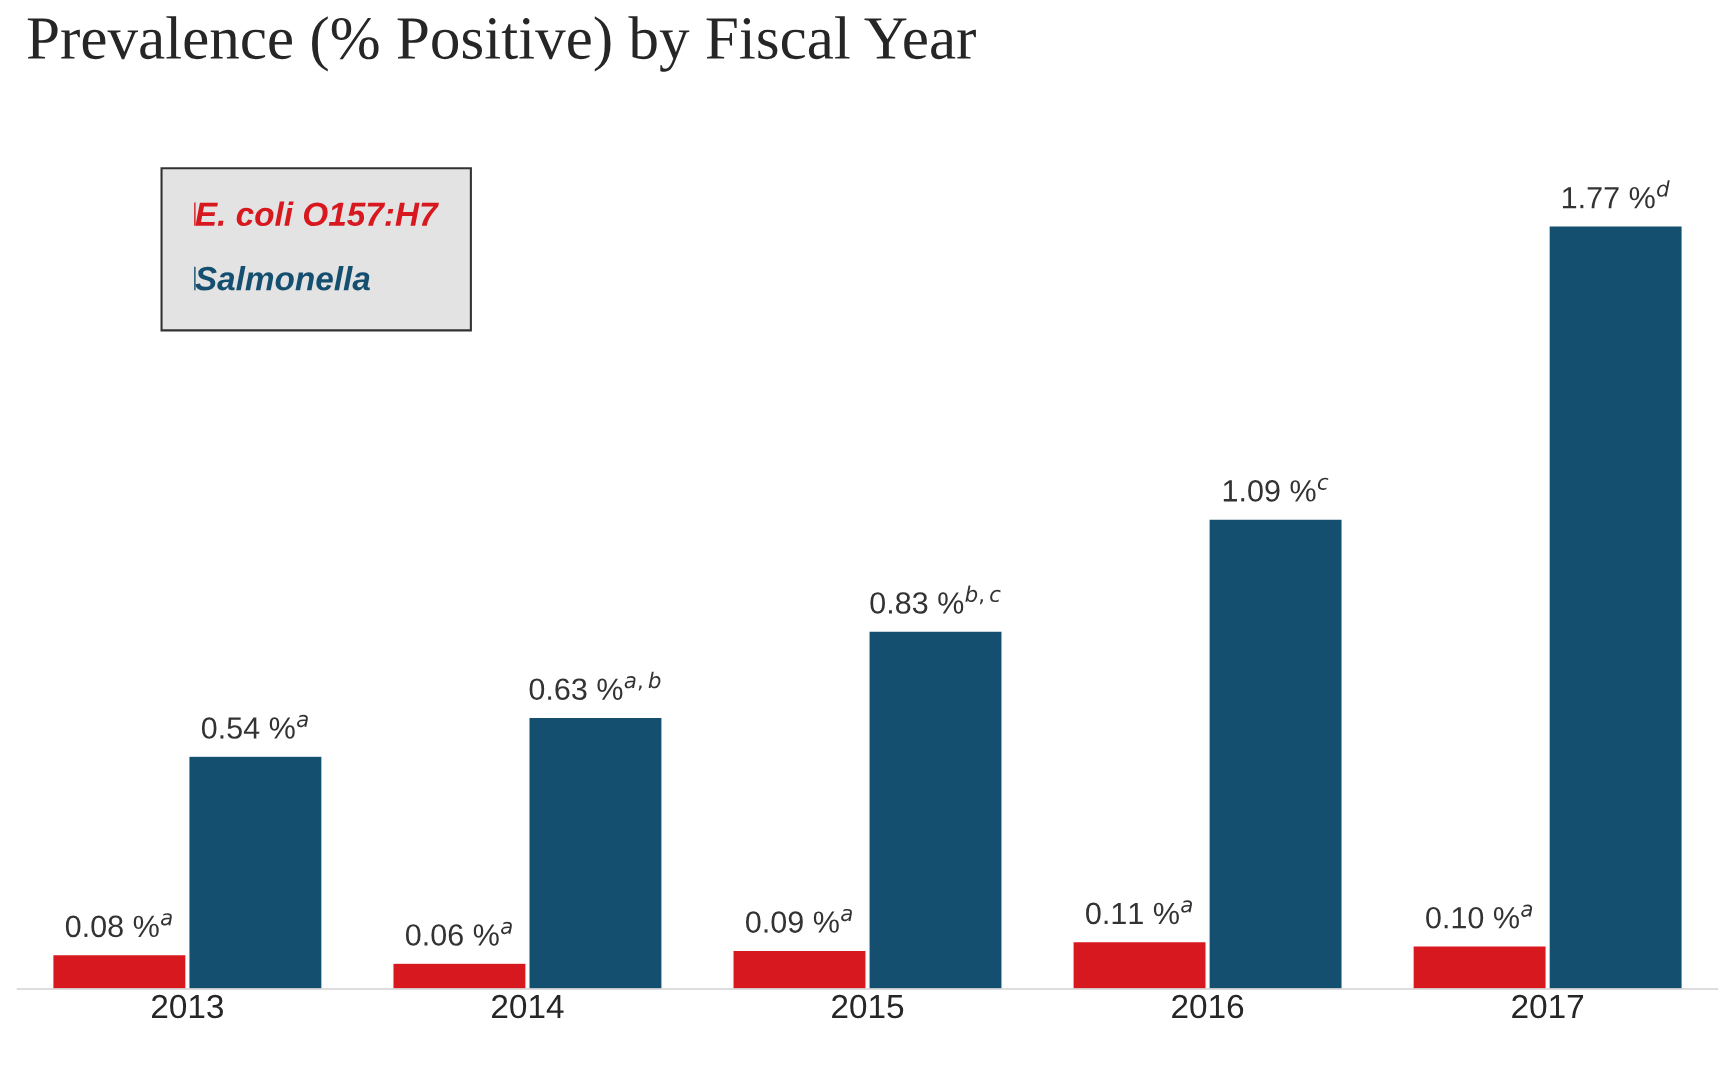  I want to click on data-label: 1.09 %$^{c}$, so click(1276, 489).